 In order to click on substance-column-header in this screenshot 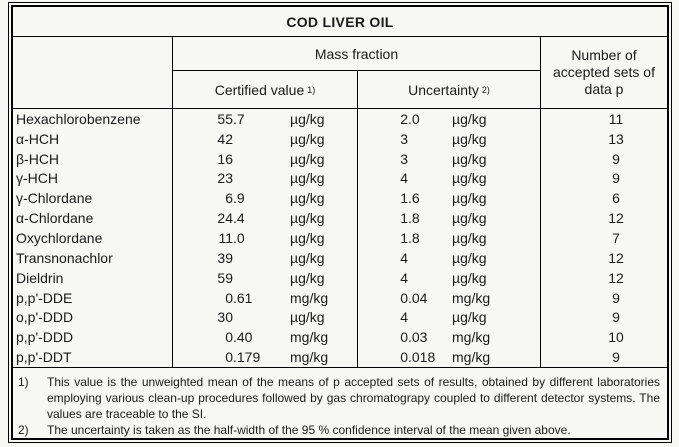, I will do `click(93, 72)`.